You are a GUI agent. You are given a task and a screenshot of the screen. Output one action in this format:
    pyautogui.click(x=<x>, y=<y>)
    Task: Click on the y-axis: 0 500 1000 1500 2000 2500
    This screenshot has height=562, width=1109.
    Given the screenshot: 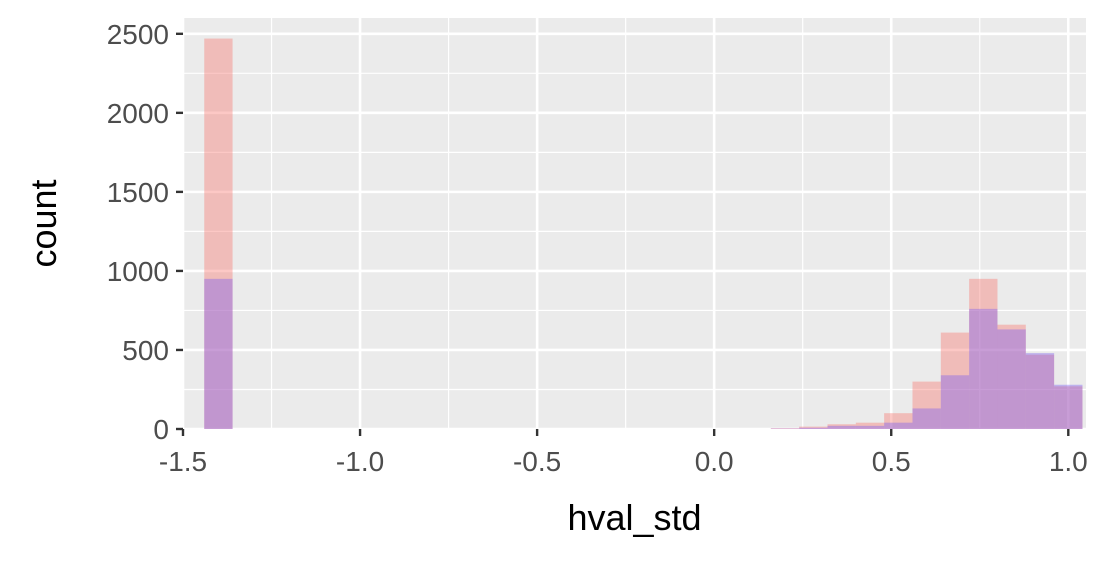 What is the action you would take?
    pyautogui.click(x=145, y=232)
    